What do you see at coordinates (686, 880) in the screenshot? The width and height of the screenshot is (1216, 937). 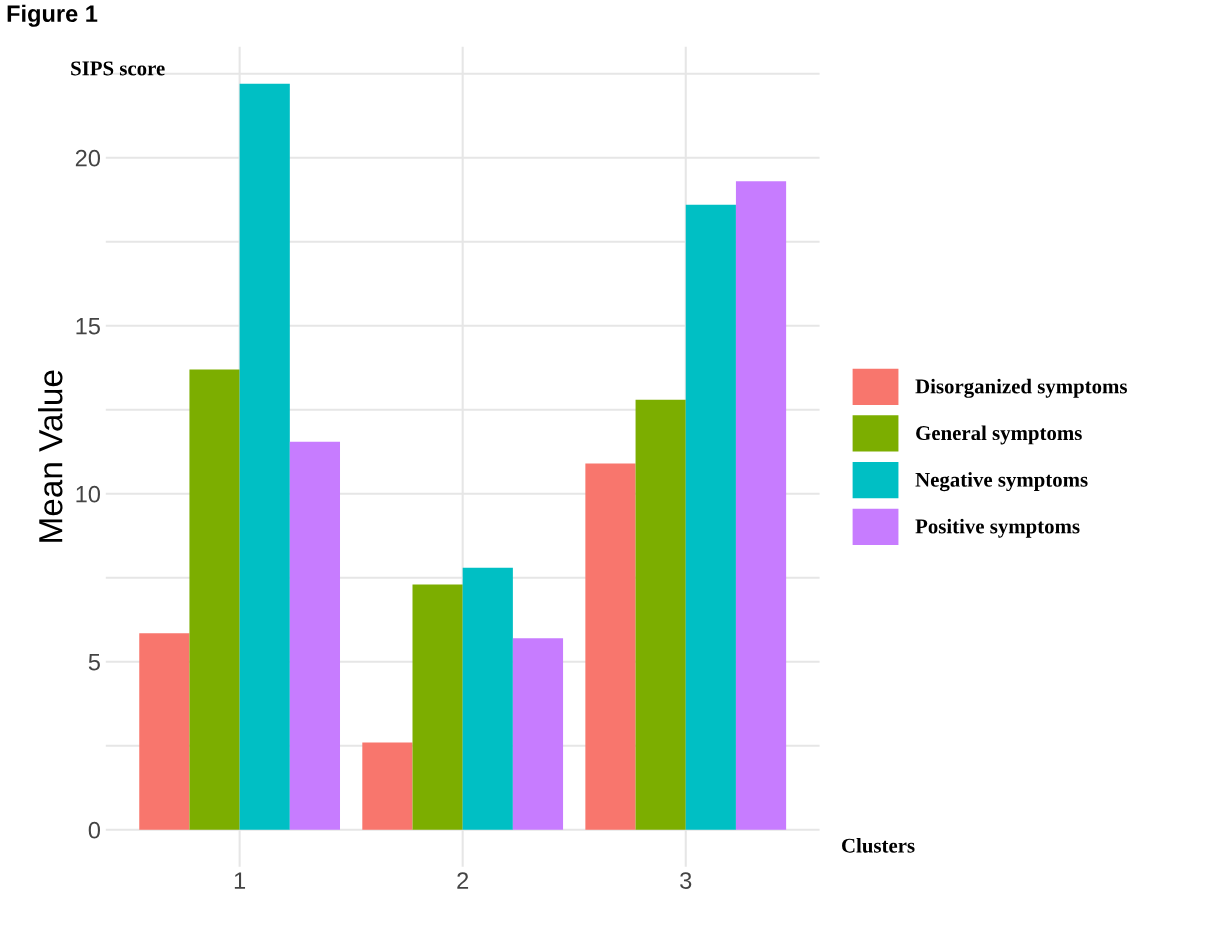 I see `x-tick-label: 3` at bounding box center [686, 880].